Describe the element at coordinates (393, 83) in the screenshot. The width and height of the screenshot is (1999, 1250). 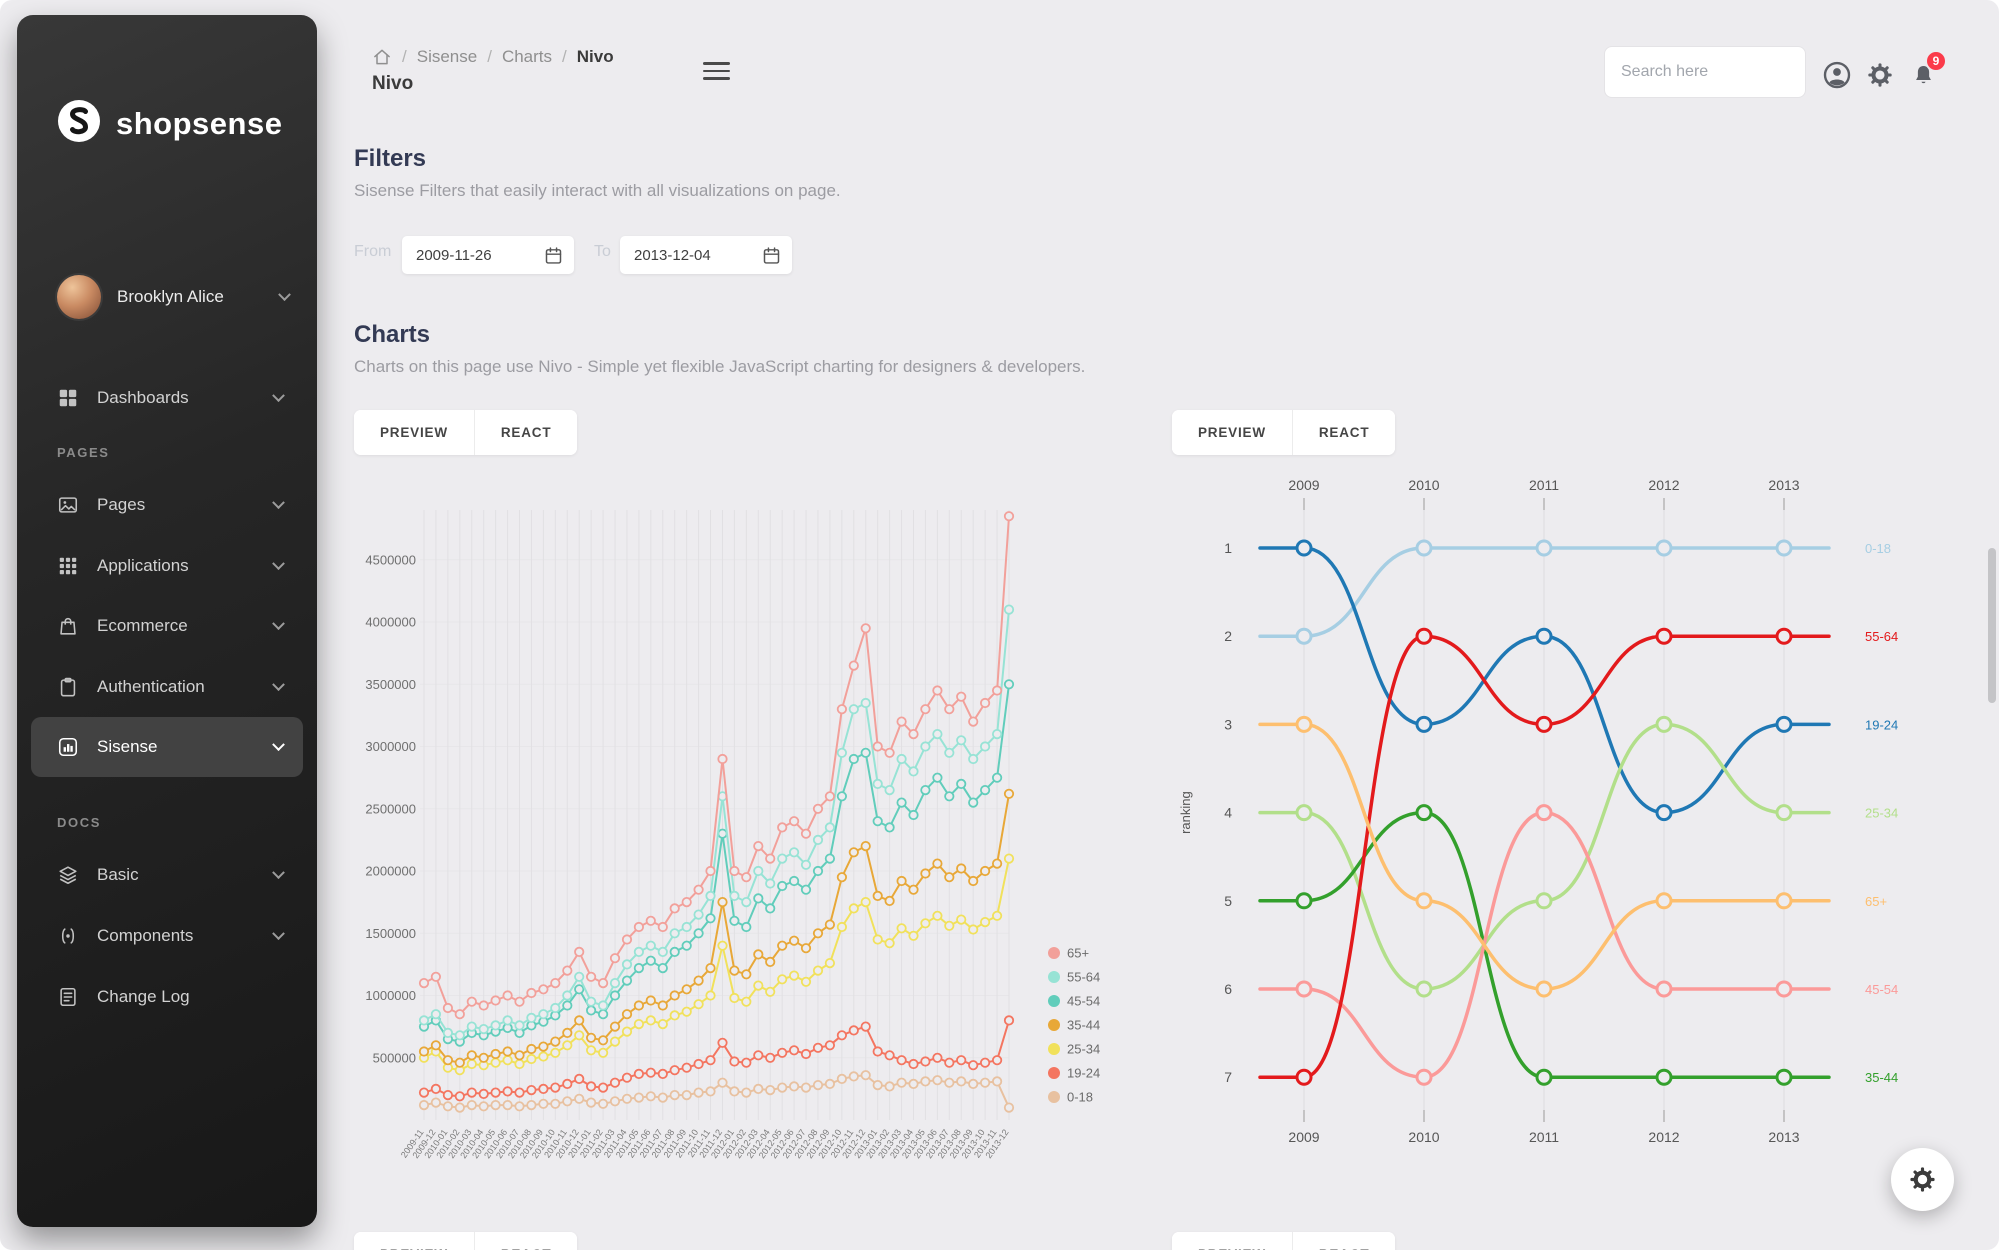
I see `page-title: Nivo` at that location.